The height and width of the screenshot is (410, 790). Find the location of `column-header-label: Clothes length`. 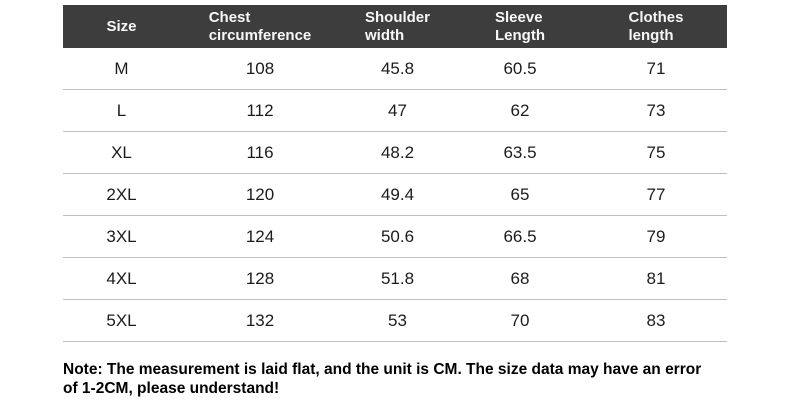

column-header-label: Clothes length is located at coordinates (656, 26).